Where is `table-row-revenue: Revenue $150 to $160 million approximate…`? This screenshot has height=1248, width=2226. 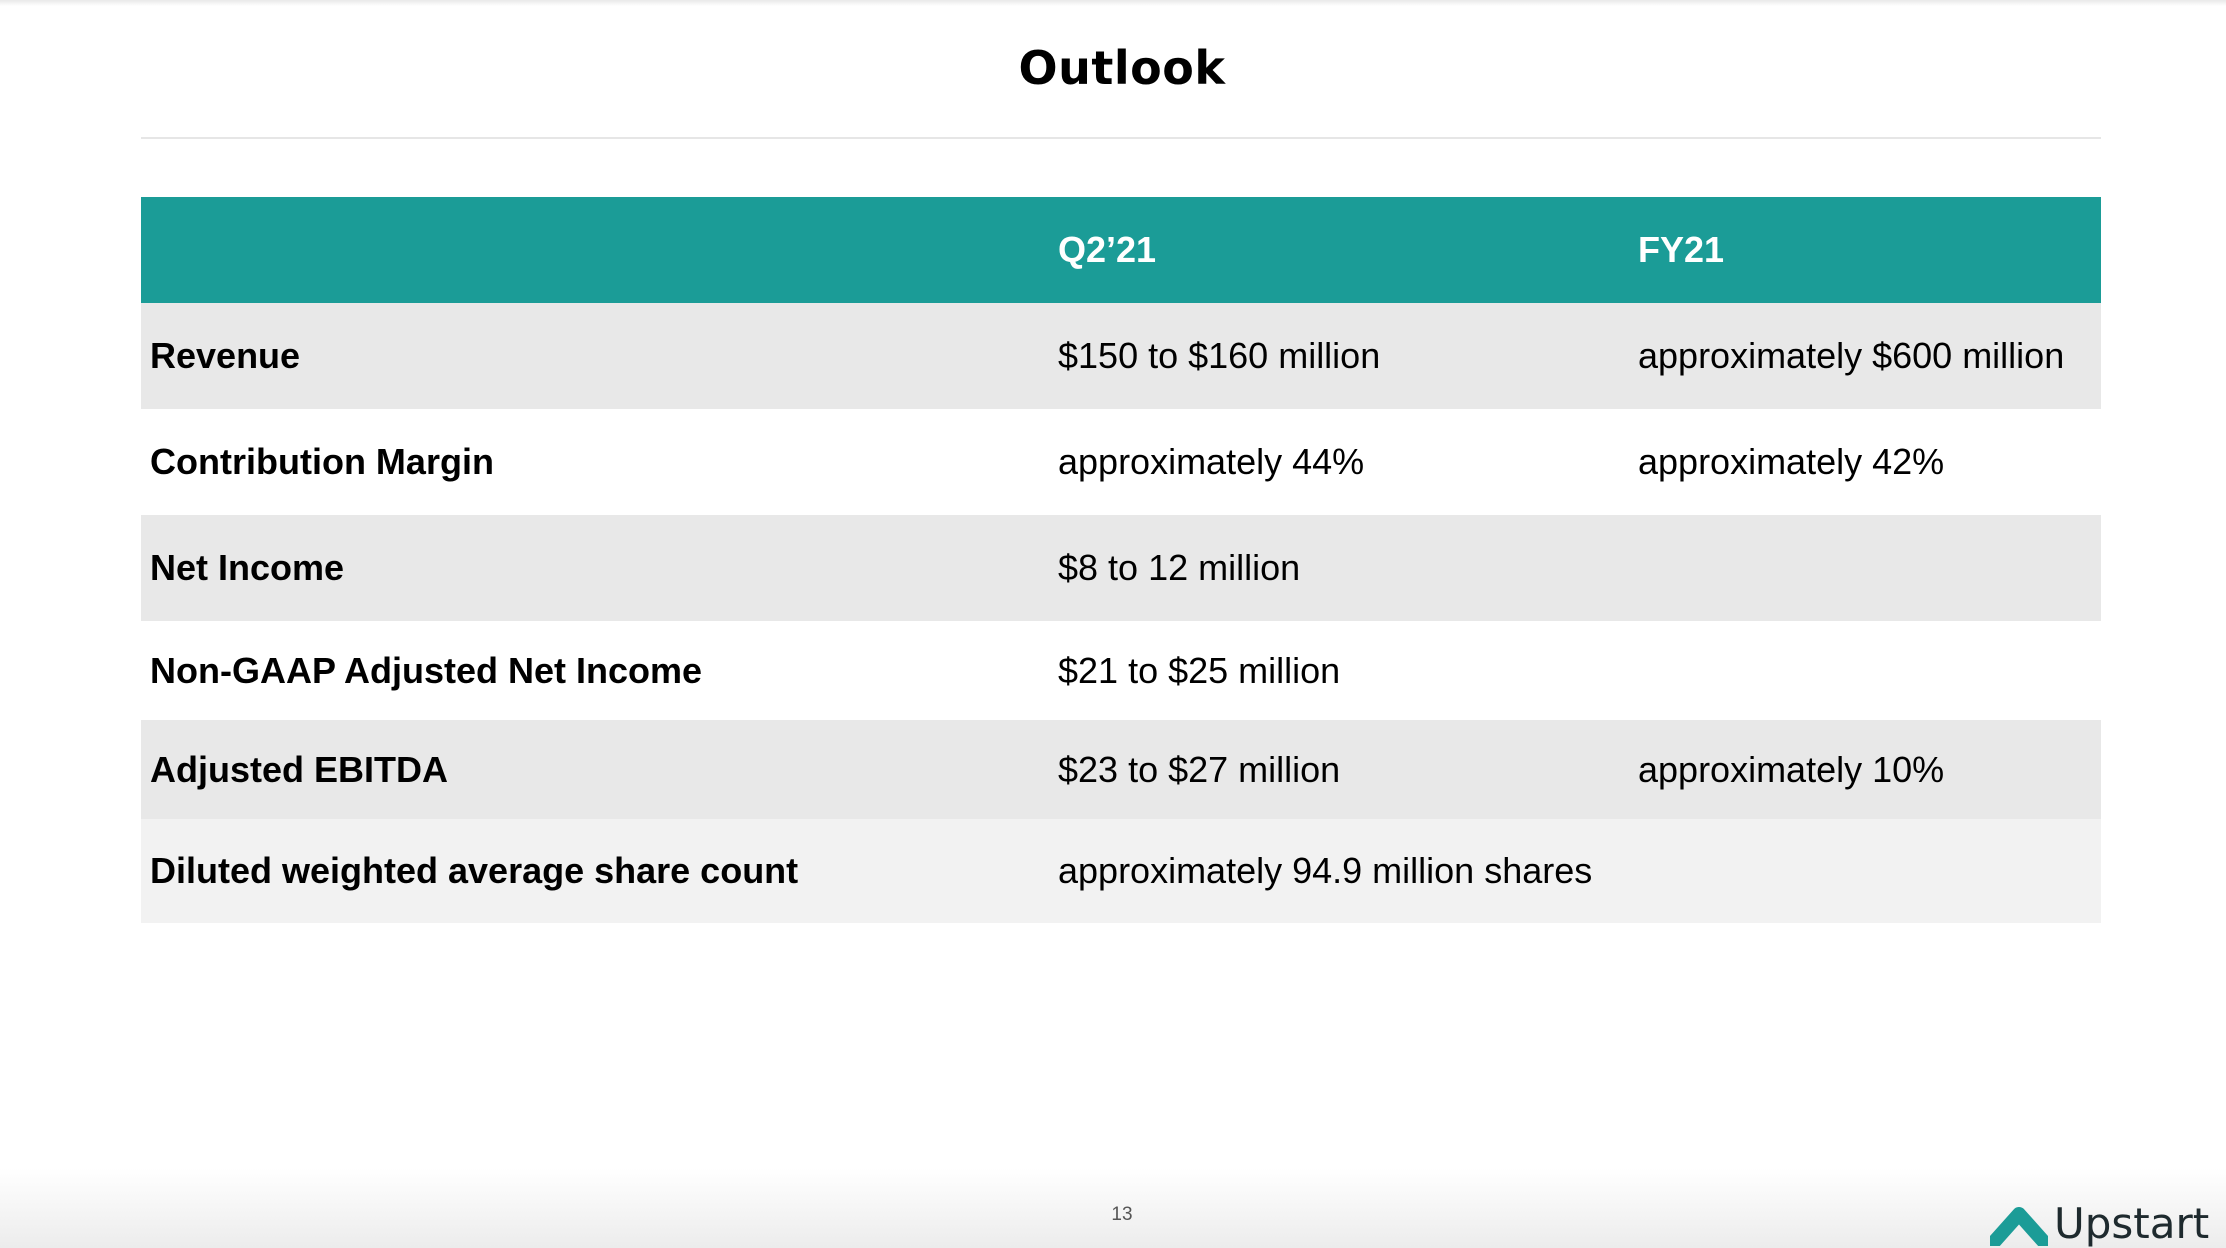
table-row-revenue: Revenue $150 to $160 million approximate… is located at coordinates (1121, 356).